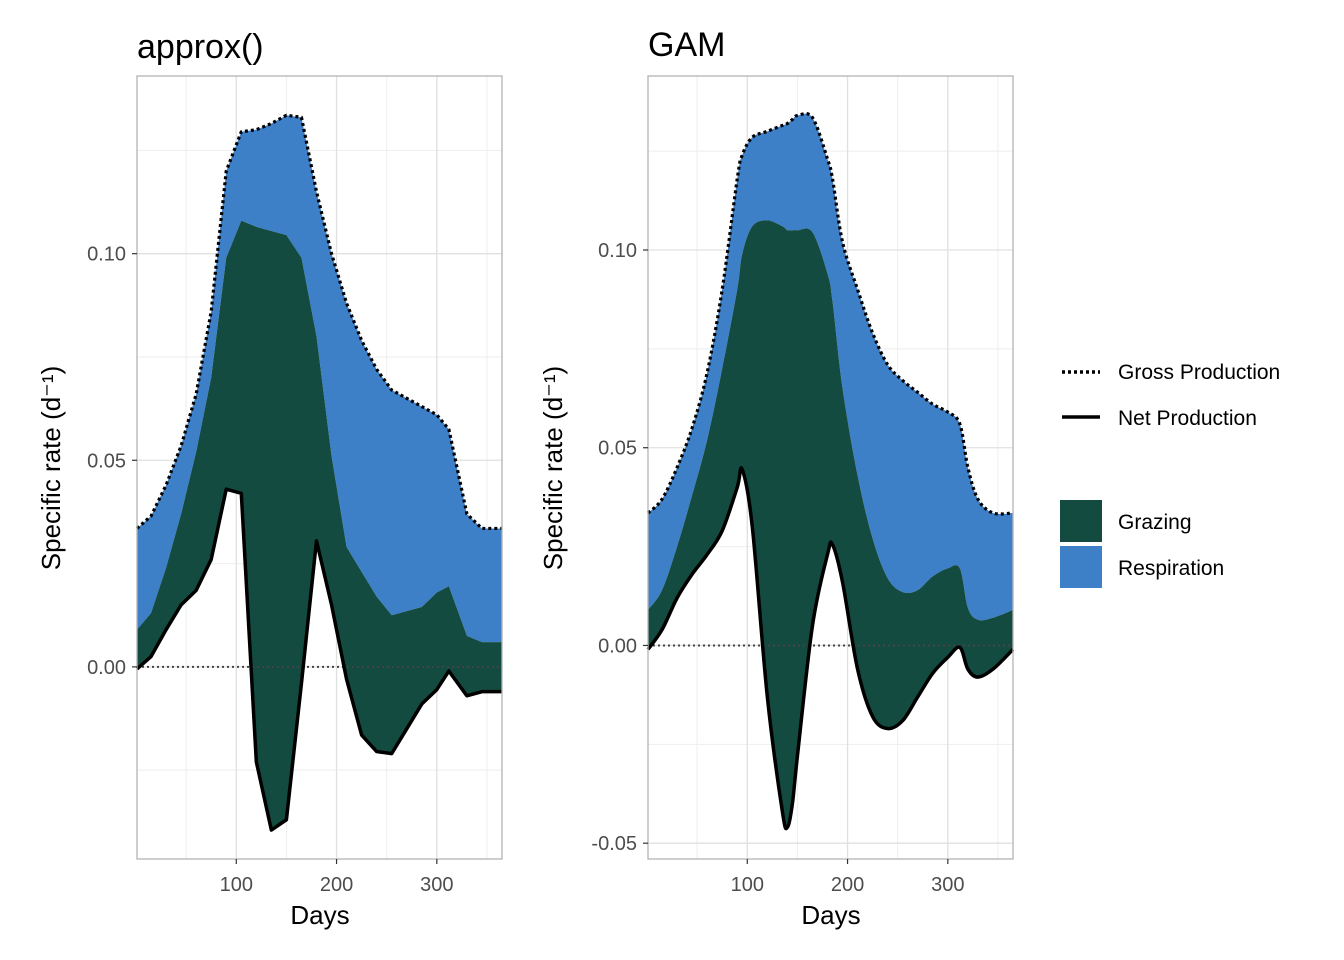  I want to click on legend-key-respiration, so click(1081, 567).